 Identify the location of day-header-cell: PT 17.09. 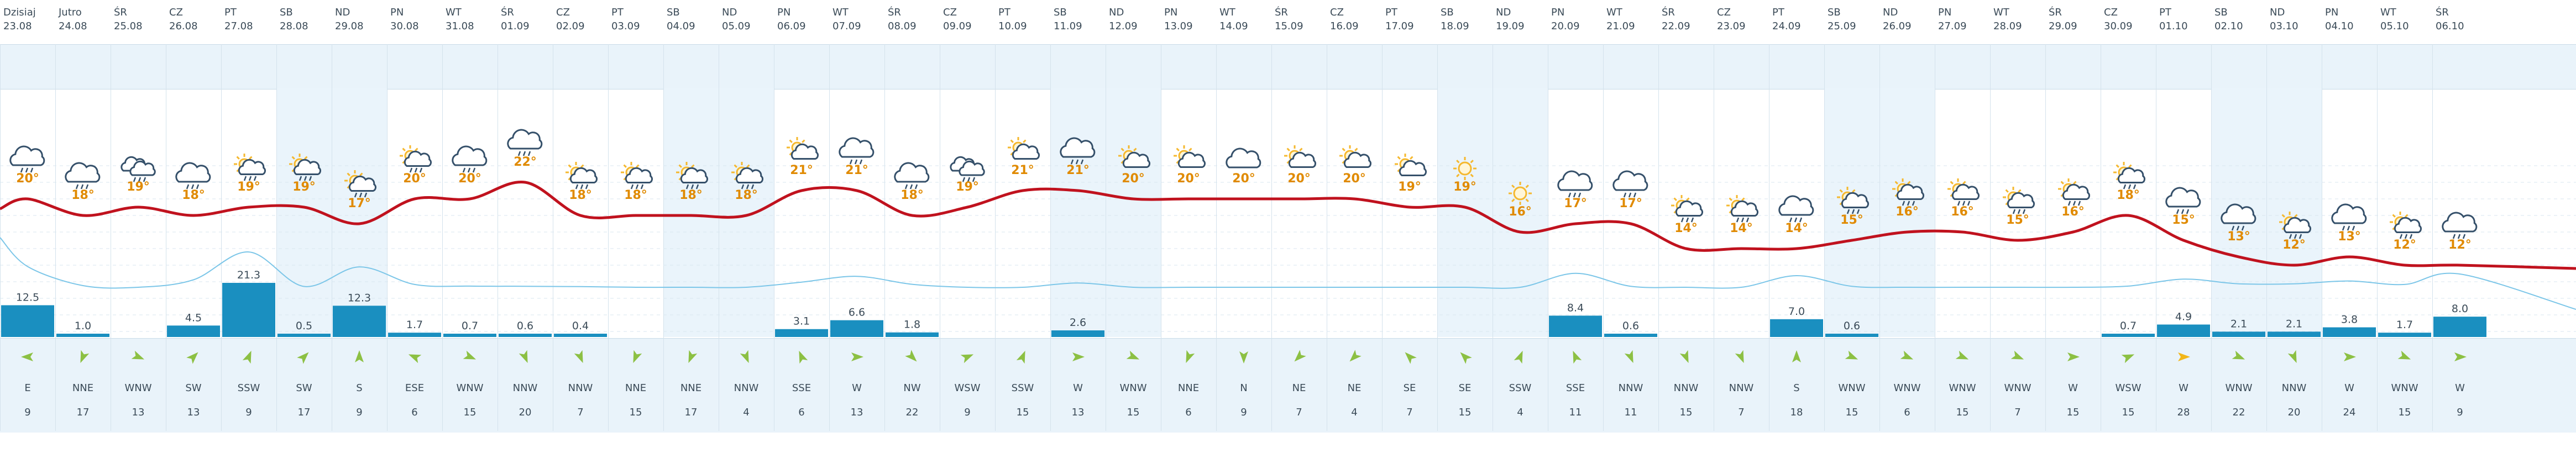
(1409, 22).